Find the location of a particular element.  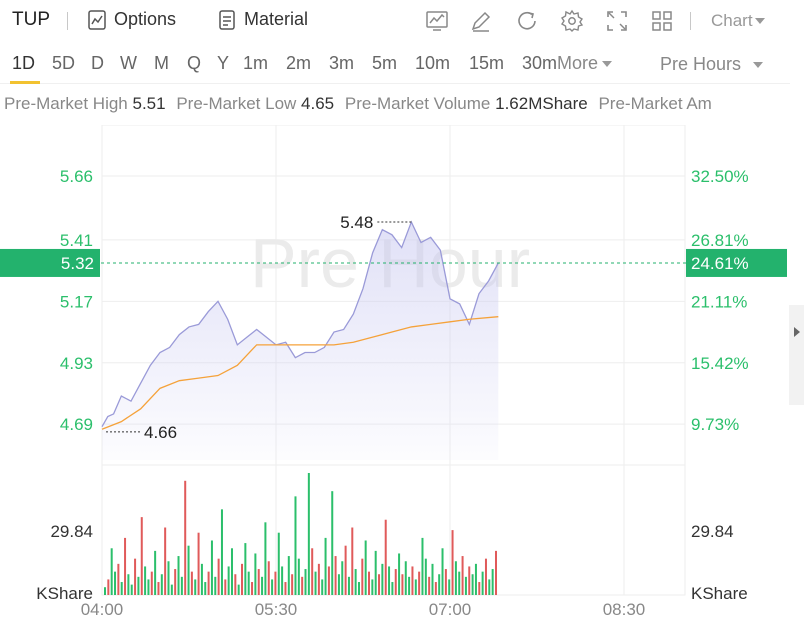

interval-1m: 1m is located at coordinates (256, 63).